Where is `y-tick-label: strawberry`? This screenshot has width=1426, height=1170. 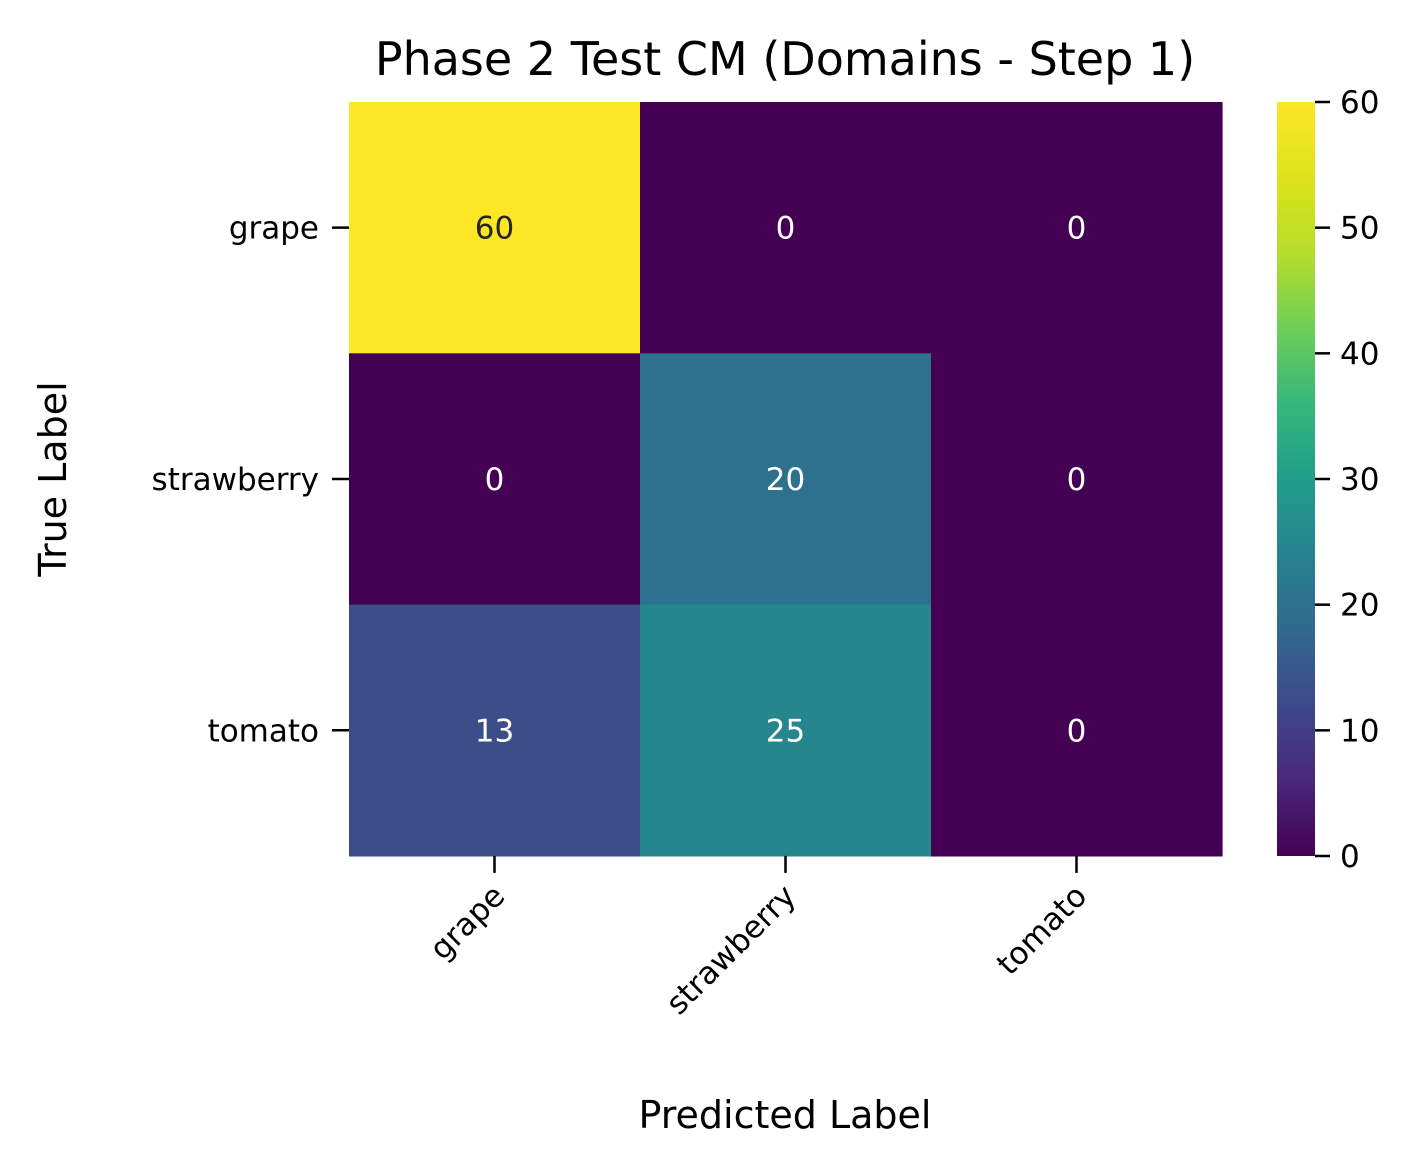 y-tick-label: strawberry is located at coordinates (235, 480).